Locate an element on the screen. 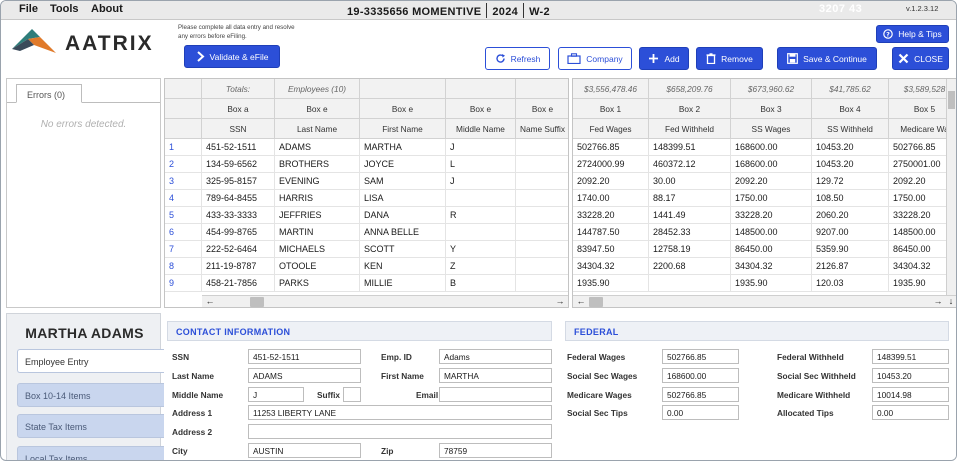 This screenshot has width=957, height=461. table-cell: 433-33-3333 is located at coordinates (238, 215).